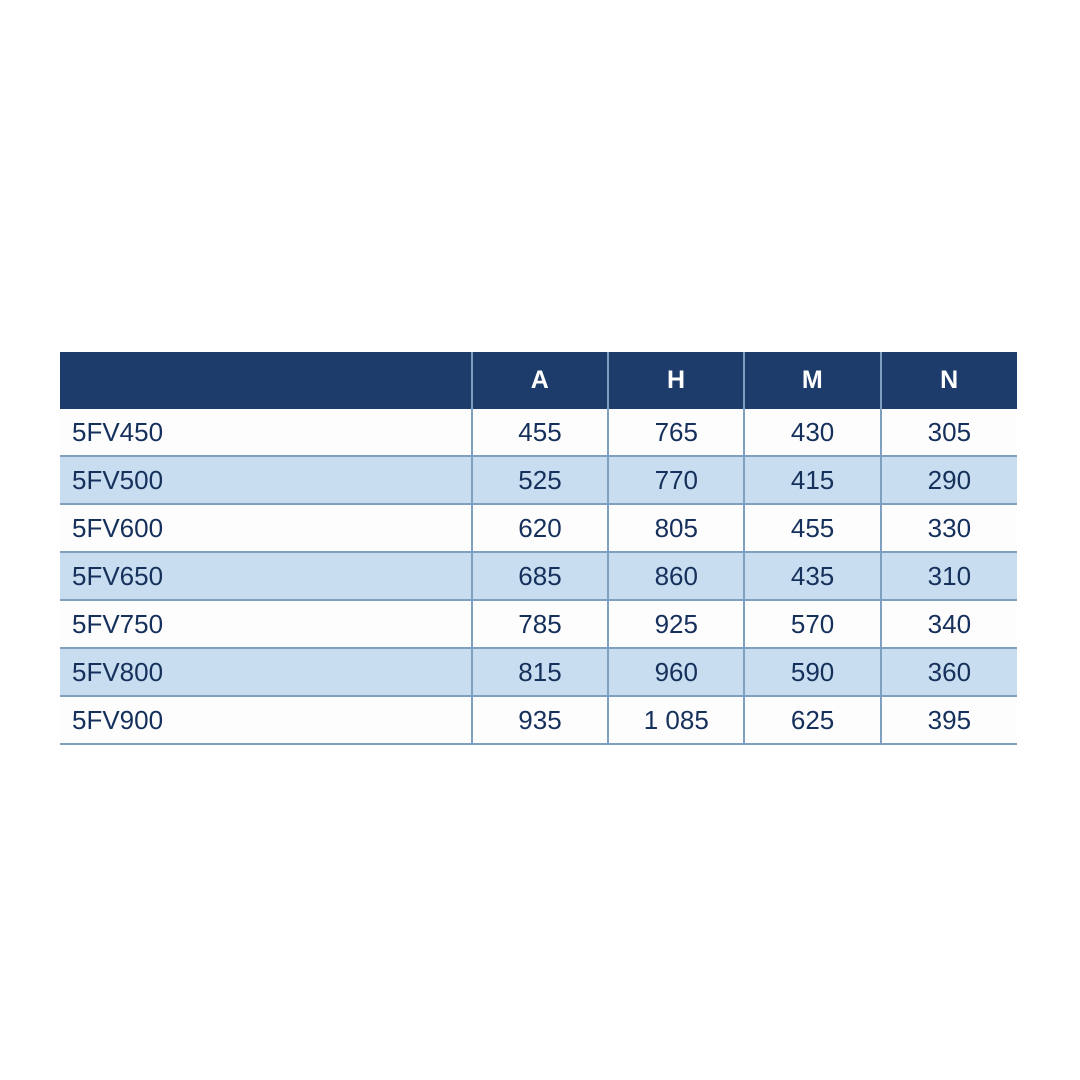 This screenshot has height=1080, width=1080. I want to click on cell-model: 5FV900, so click(266, 720).